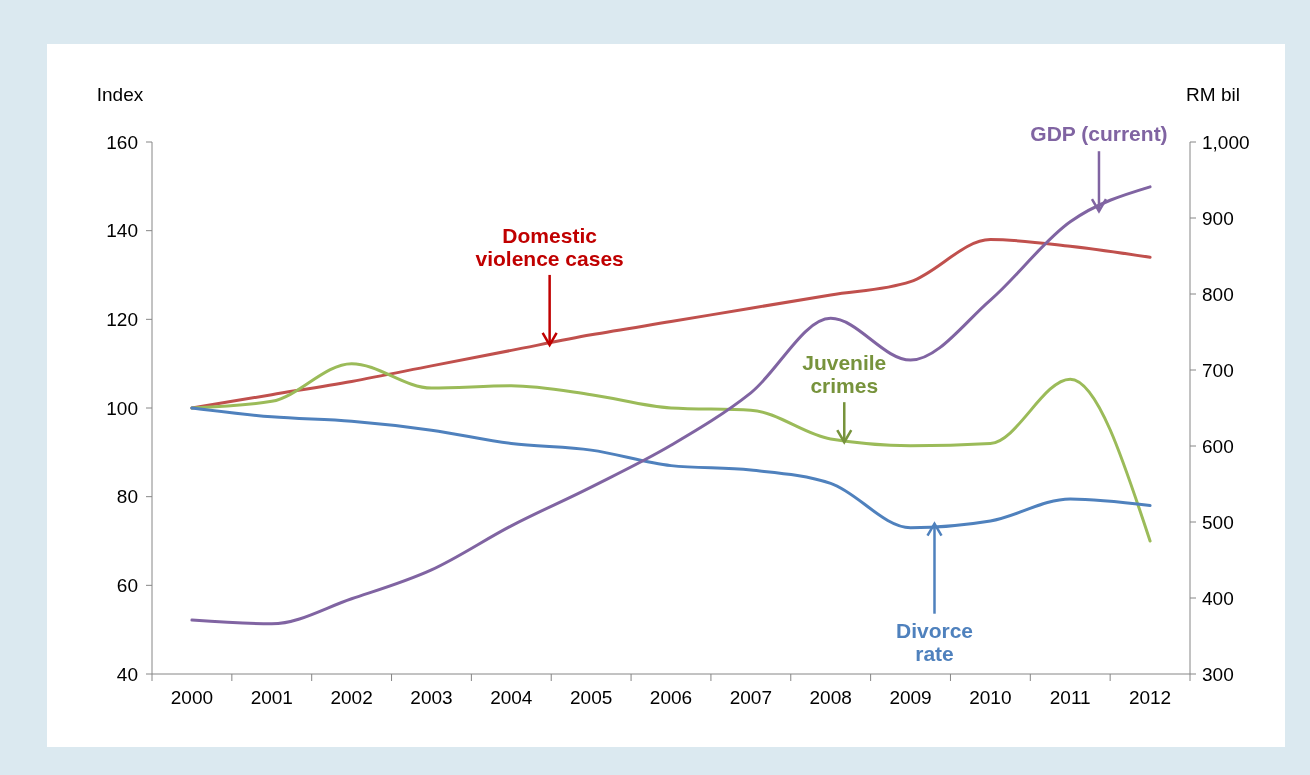  What do you see at coordinates (844, 374) in the screenshot?
I see `series-label: Juvenile crimes` at bounding box center [844, 374].